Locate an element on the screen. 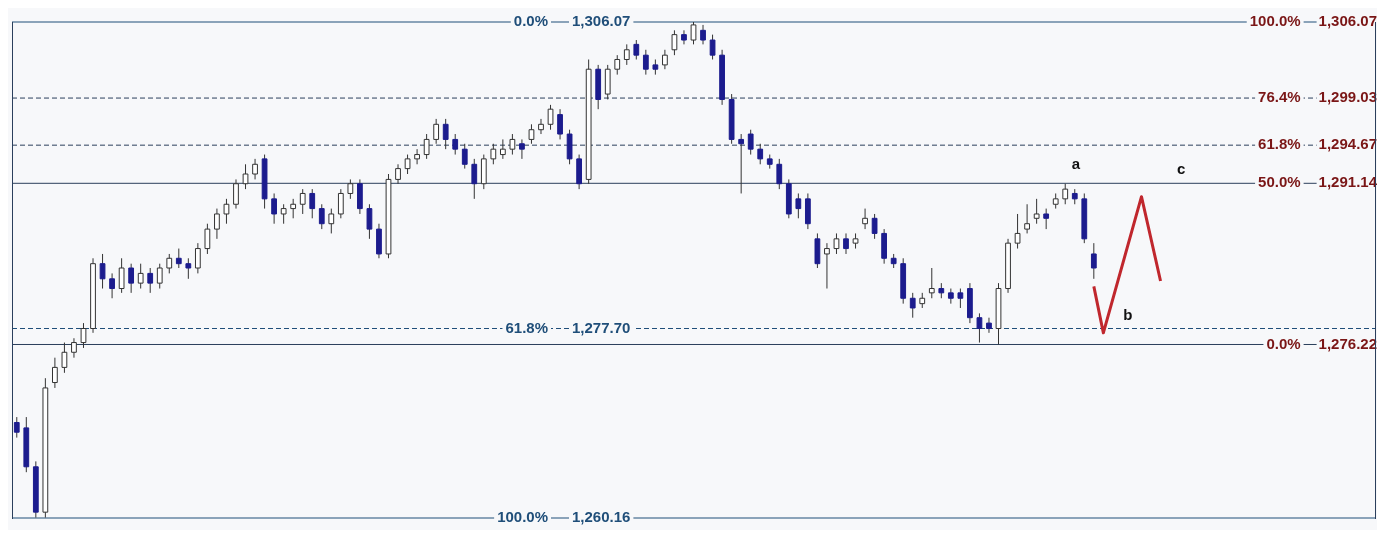 The image size is (1385, 538). y2-tick-label: 76.4% is located at coordinates (1279, 97).